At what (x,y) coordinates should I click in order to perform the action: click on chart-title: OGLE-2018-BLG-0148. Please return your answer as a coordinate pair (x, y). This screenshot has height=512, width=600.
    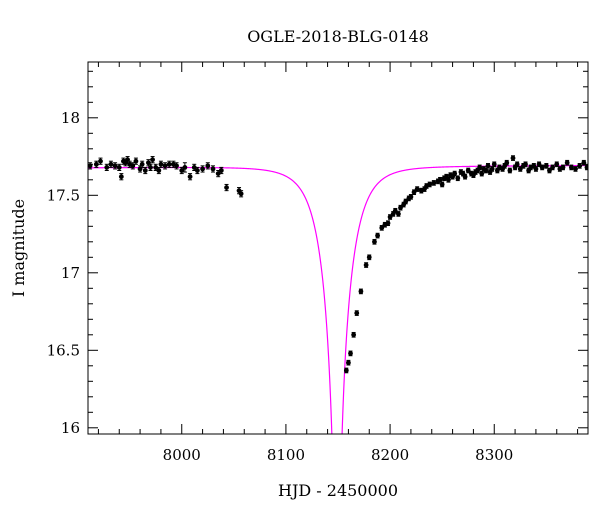
    Looking at the image, I should click on (338, 36).